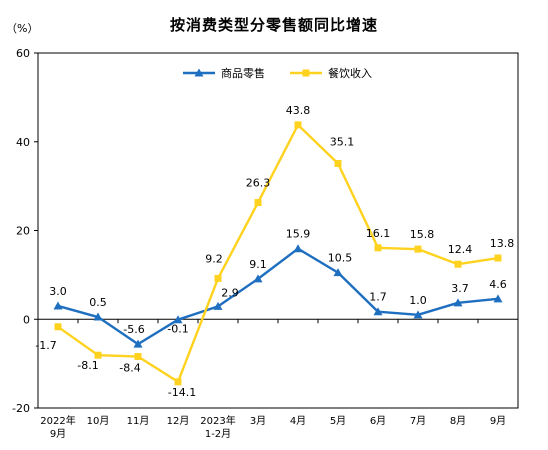 The width and height of the screenshot is (548, 450). What do you see at coordinates (182, 392) in the screenshot?
I see `data-label: -14.1` at bounding box center [182, 392].